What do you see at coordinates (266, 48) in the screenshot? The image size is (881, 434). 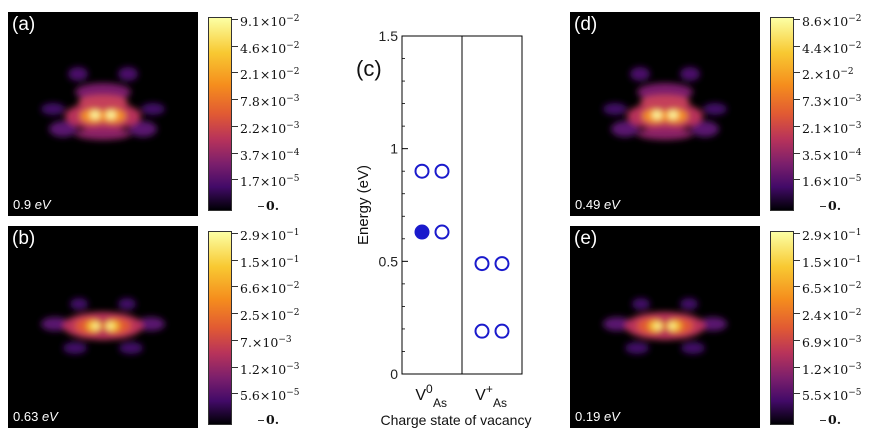 I see `colorbar-tick-label: 4.6×10−2` at bounding box center [266, 48].